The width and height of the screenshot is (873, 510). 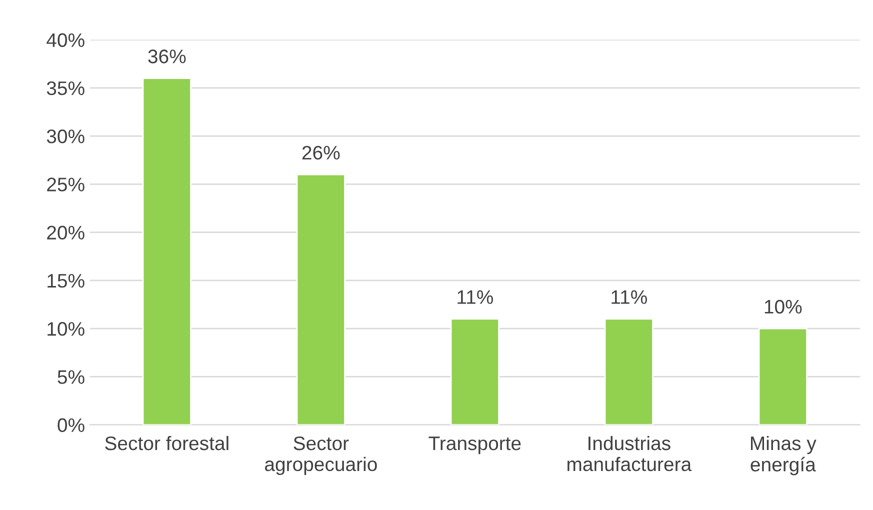 What do you see at coordinates (66, 281) in the screenshot?
I see `y-tick-label: 15%` at bounding box center [66, 281].